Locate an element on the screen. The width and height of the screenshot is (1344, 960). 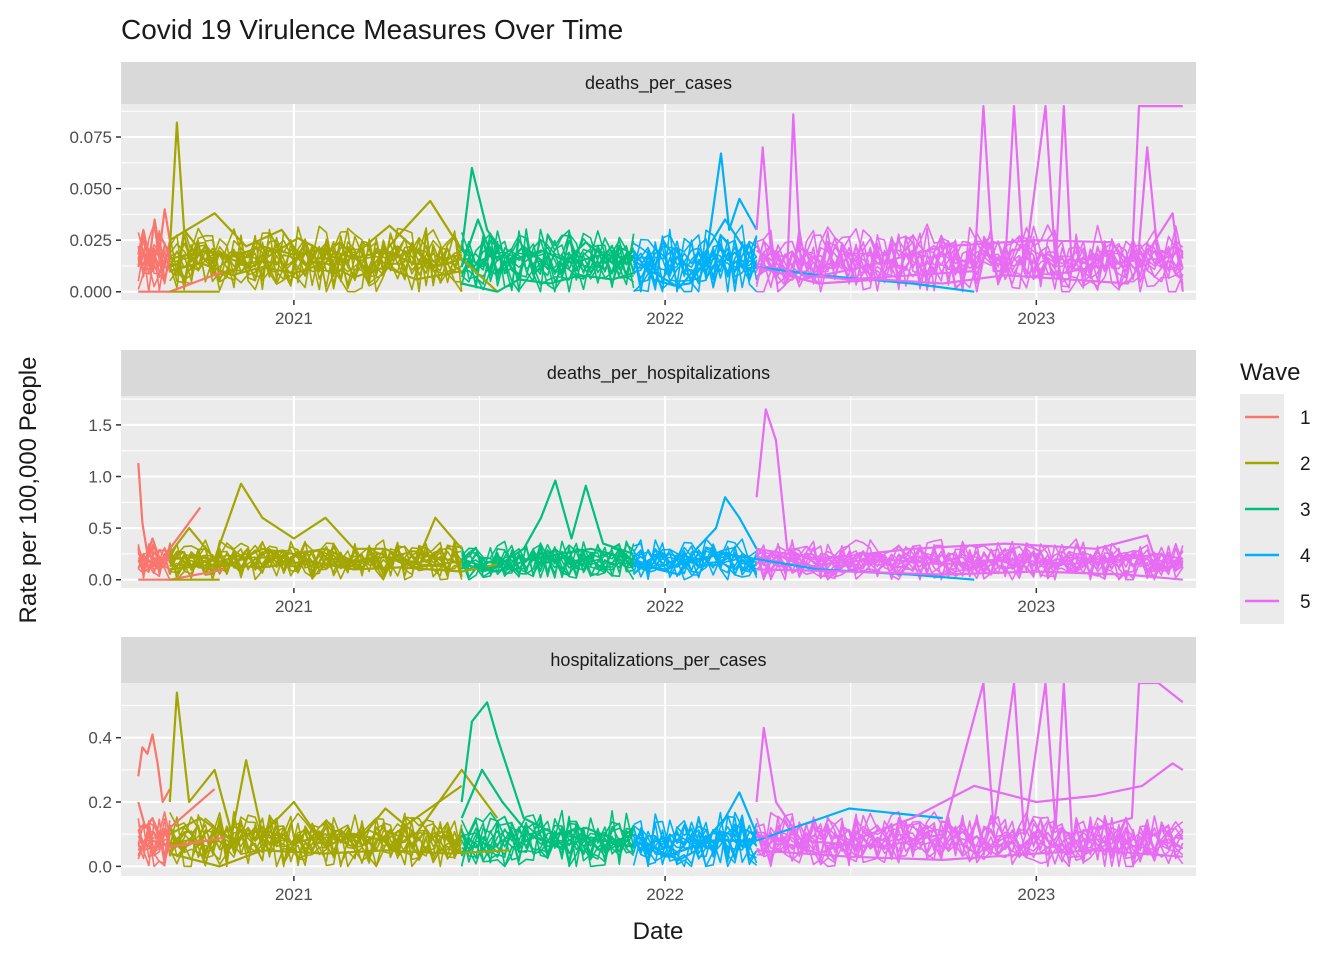
y-tick-label: 0.000 is located at coordinates (90, 292).